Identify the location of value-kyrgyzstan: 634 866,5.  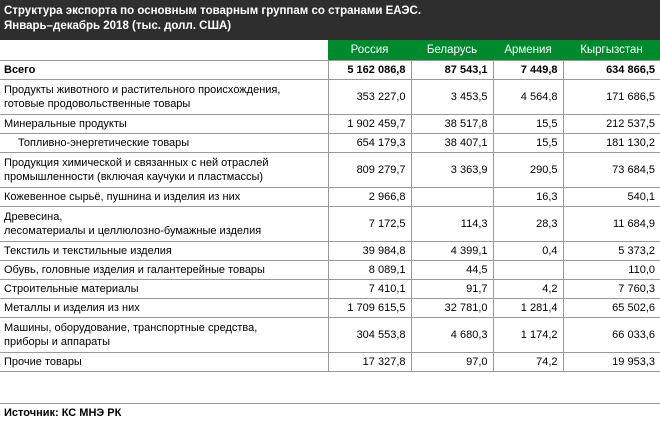
(611, 69).